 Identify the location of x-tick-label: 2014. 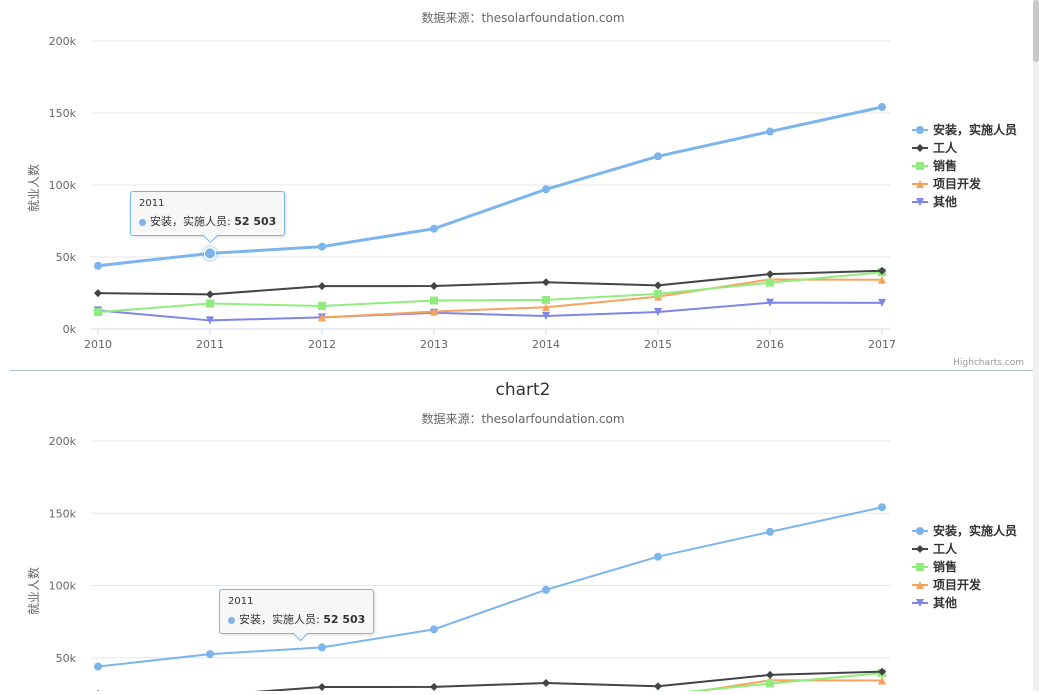
(546, 344).